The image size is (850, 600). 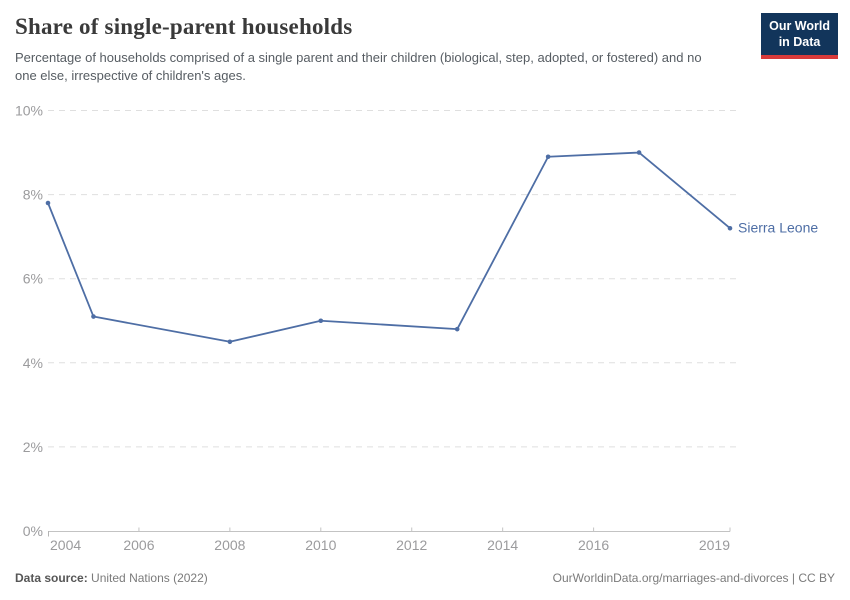 What do you see at coordinates (714, 545) in the screenshot?
I see `x-axis-tick-label: 2019` at bounding box center [714, 545].